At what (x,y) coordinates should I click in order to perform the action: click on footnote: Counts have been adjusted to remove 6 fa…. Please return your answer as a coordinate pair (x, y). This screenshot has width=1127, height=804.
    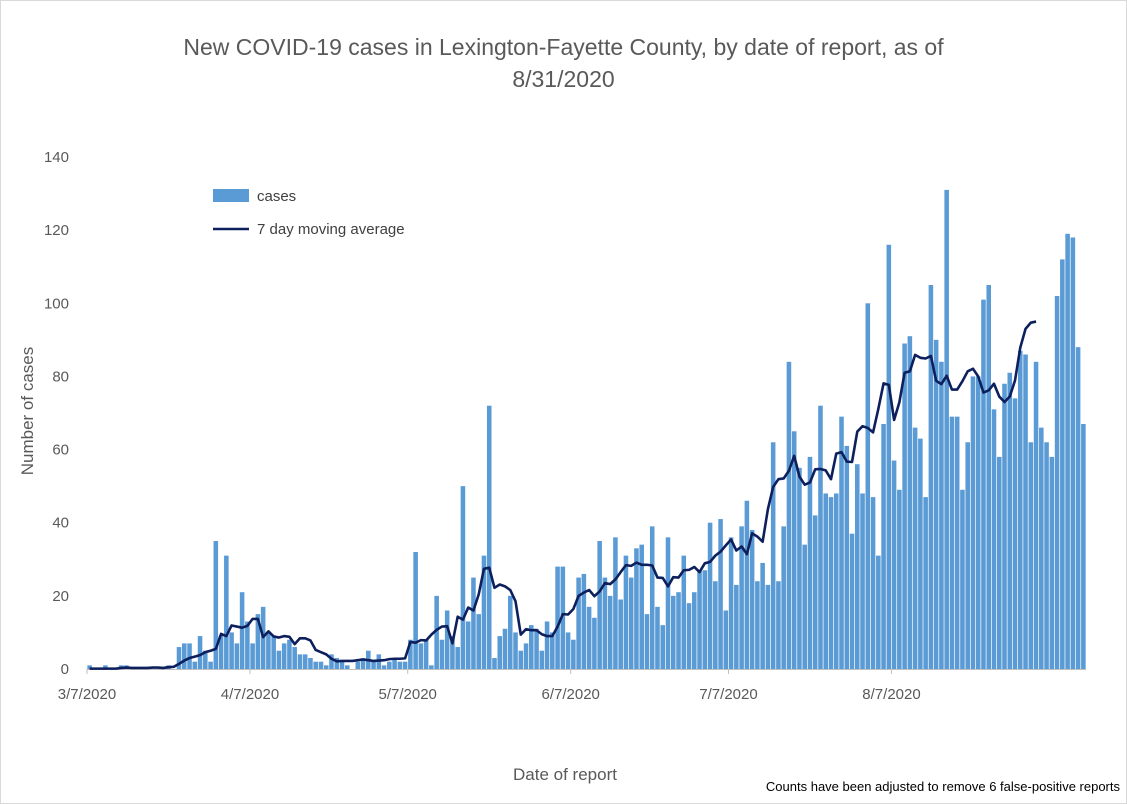
    Looking at the image, I should click on (942, 786).